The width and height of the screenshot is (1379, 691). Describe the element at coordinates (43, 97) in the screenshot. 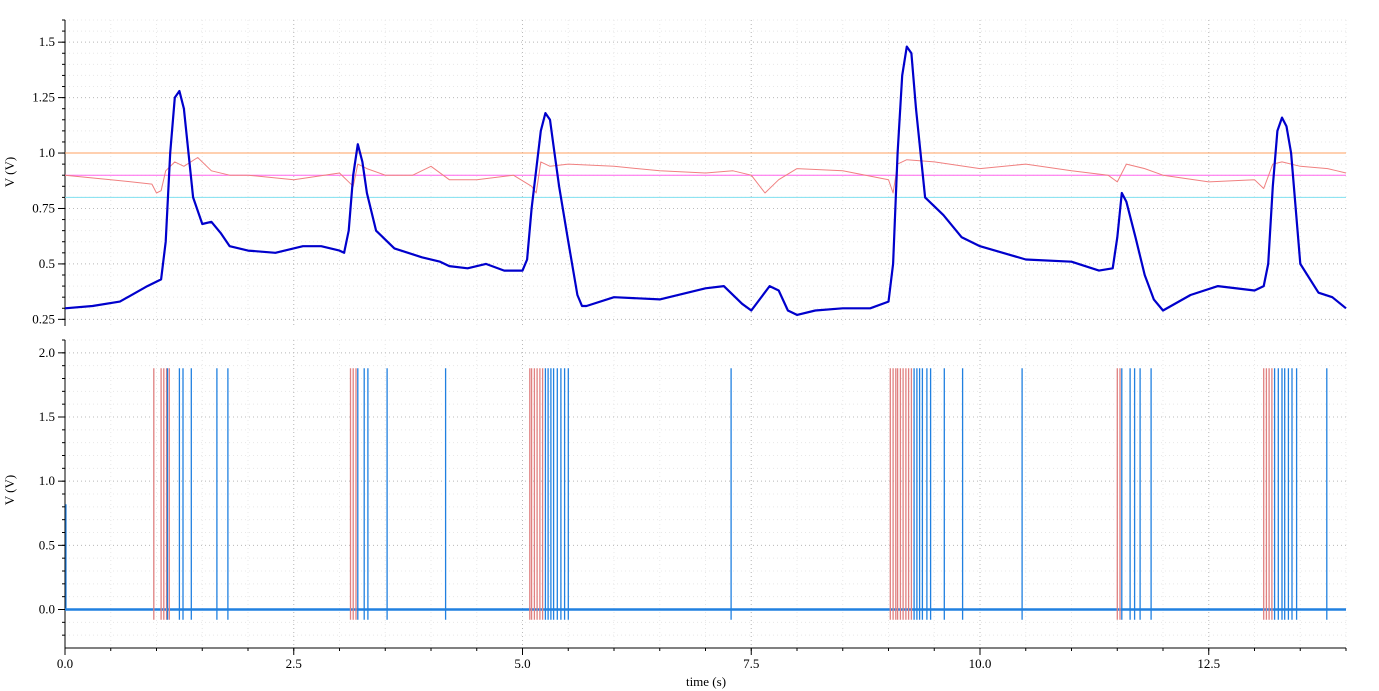

I see `y-tick-label: 1.25` at that location.